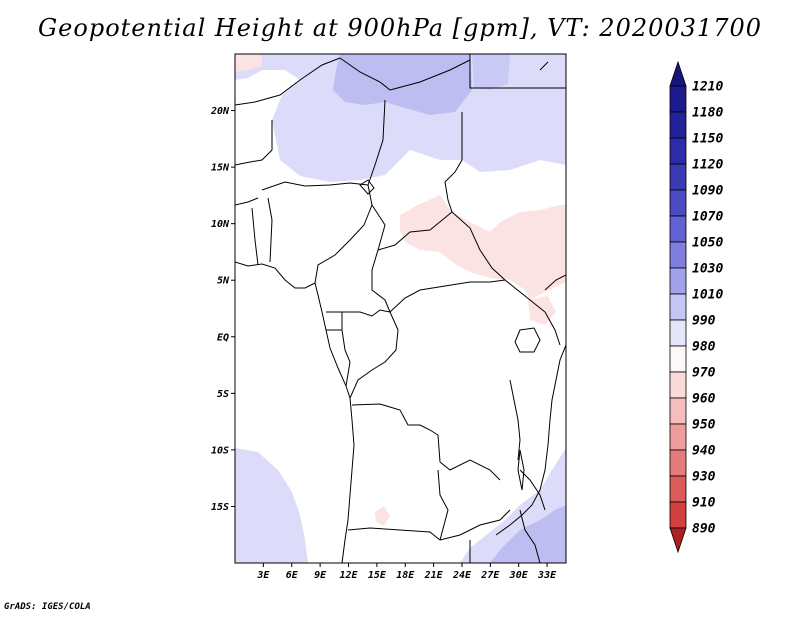 This screenshot has height=618, width=800. What do you see at coordinates (515, 420) in the screenshot?
I see `border-lake-tanganyika` at bounding box center [515, 420].